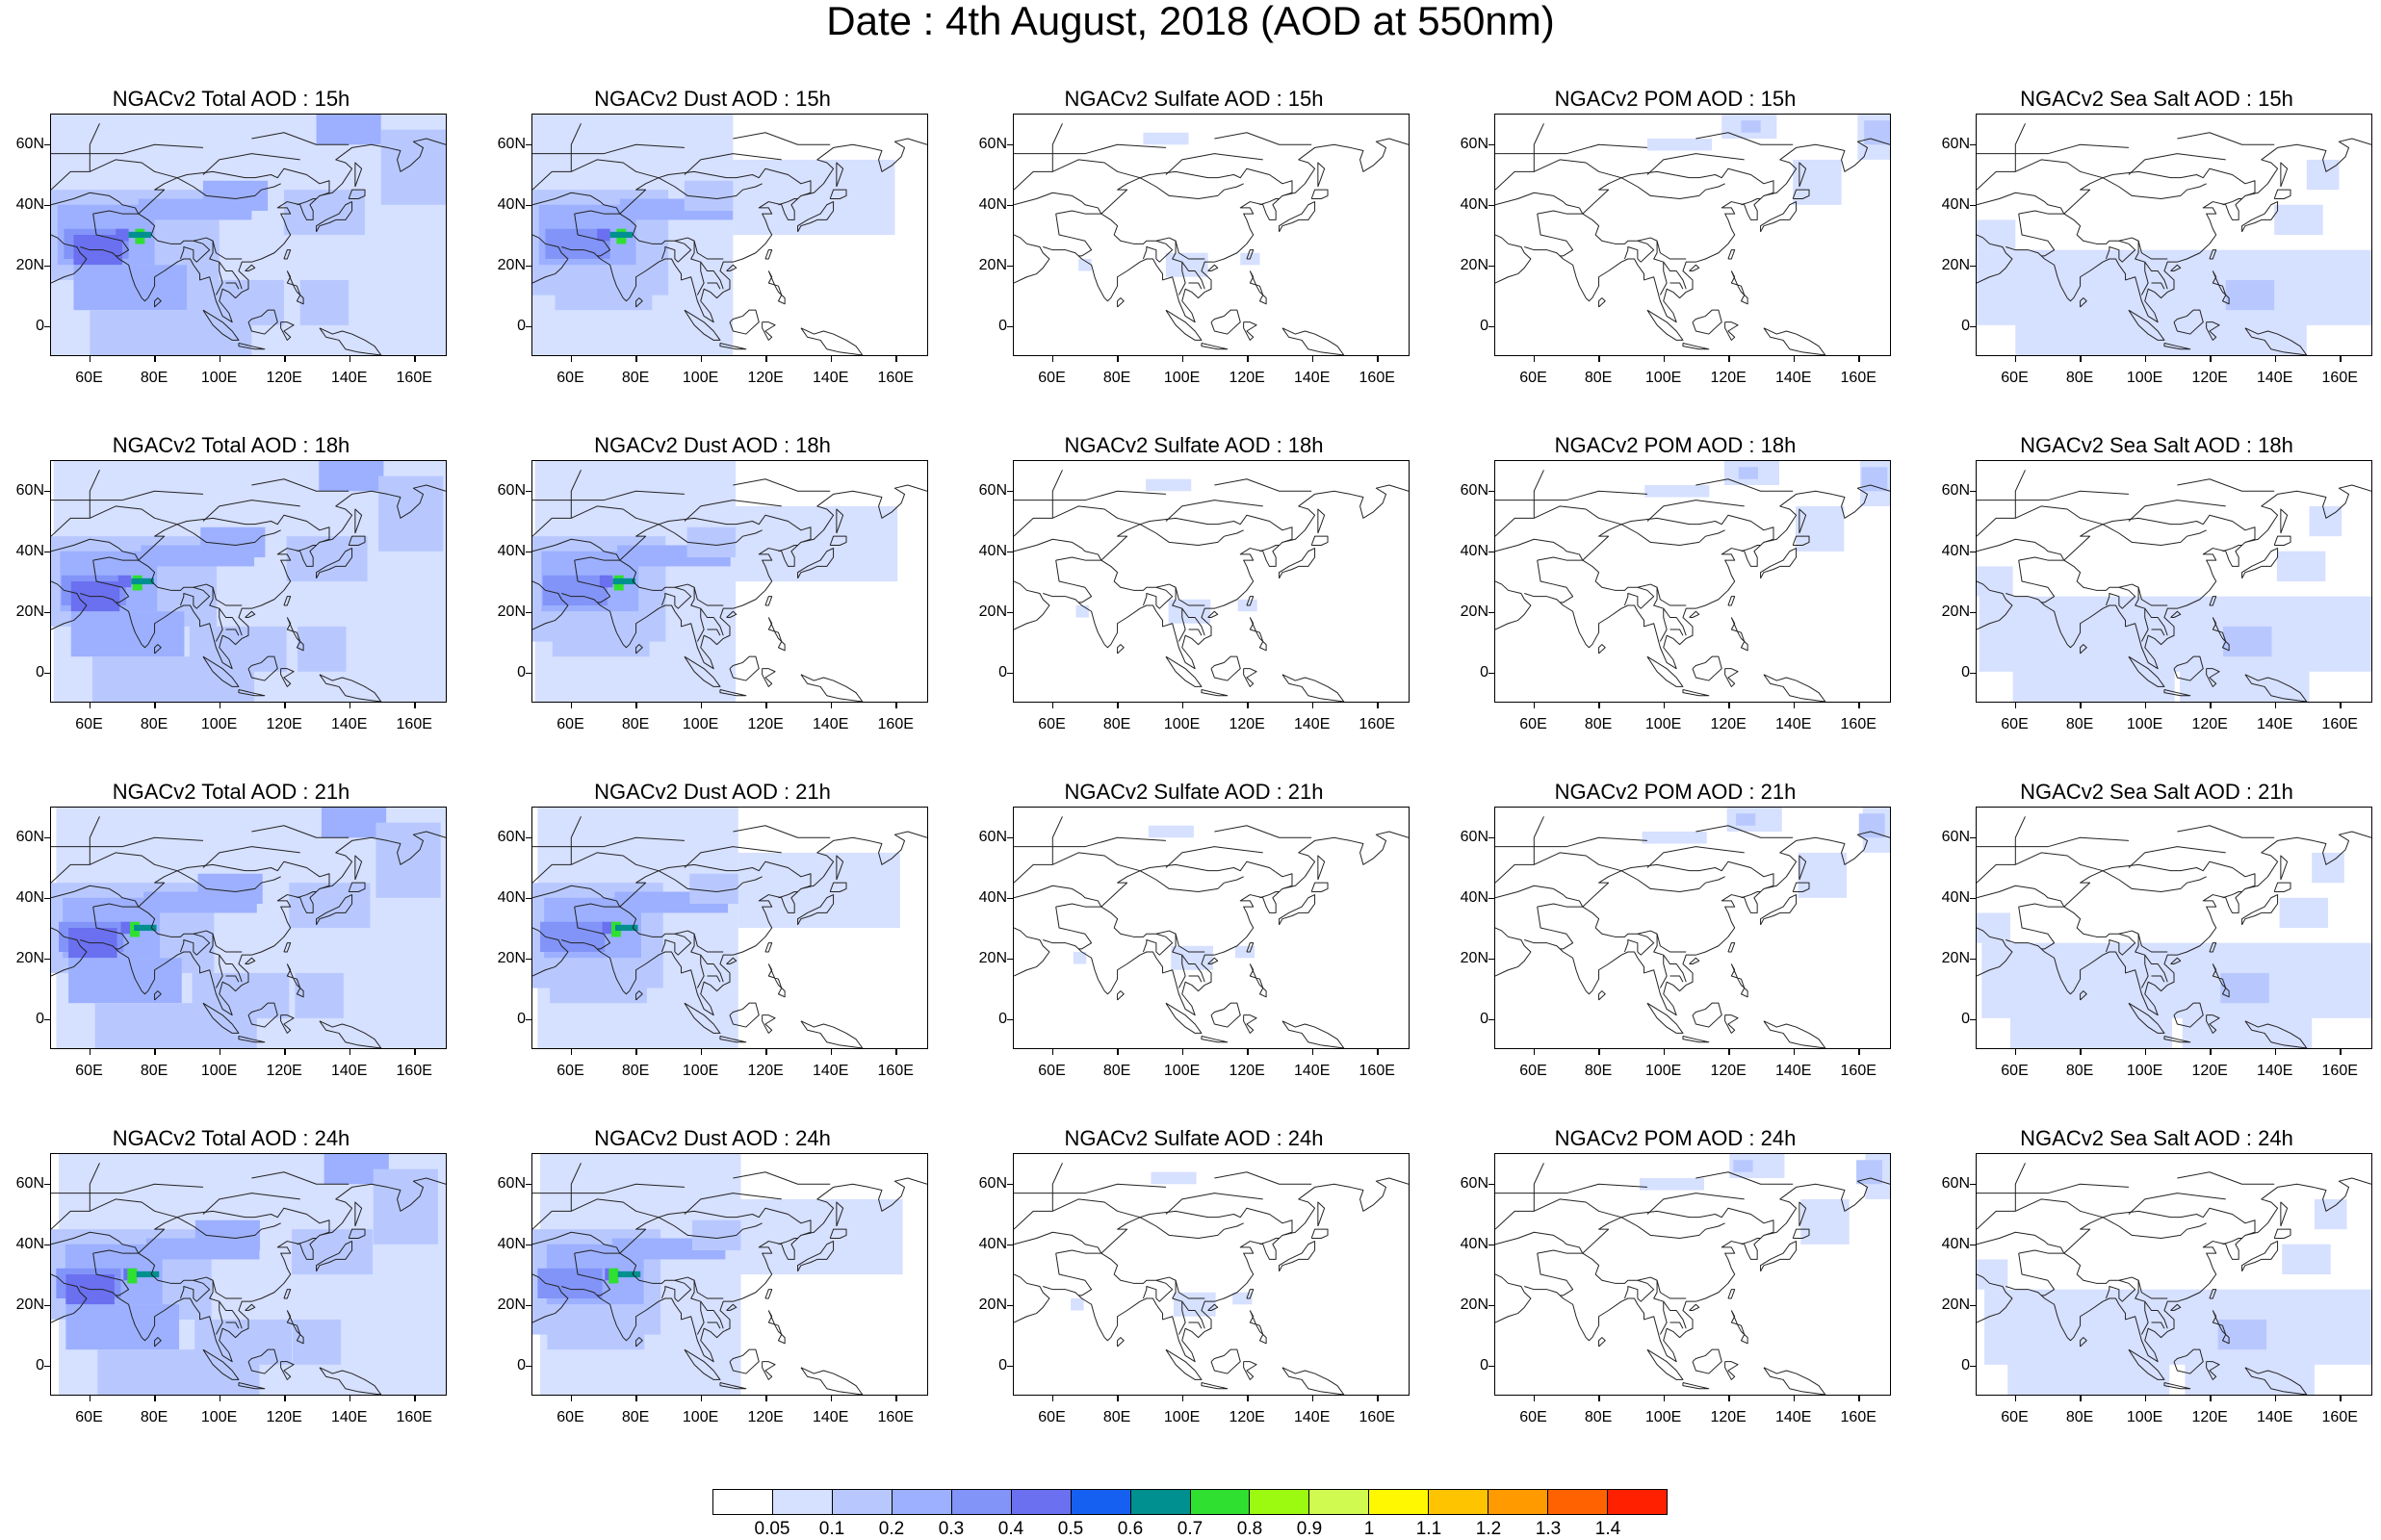  I want to click on colorbar-label: 1, so click(1369, 1529).